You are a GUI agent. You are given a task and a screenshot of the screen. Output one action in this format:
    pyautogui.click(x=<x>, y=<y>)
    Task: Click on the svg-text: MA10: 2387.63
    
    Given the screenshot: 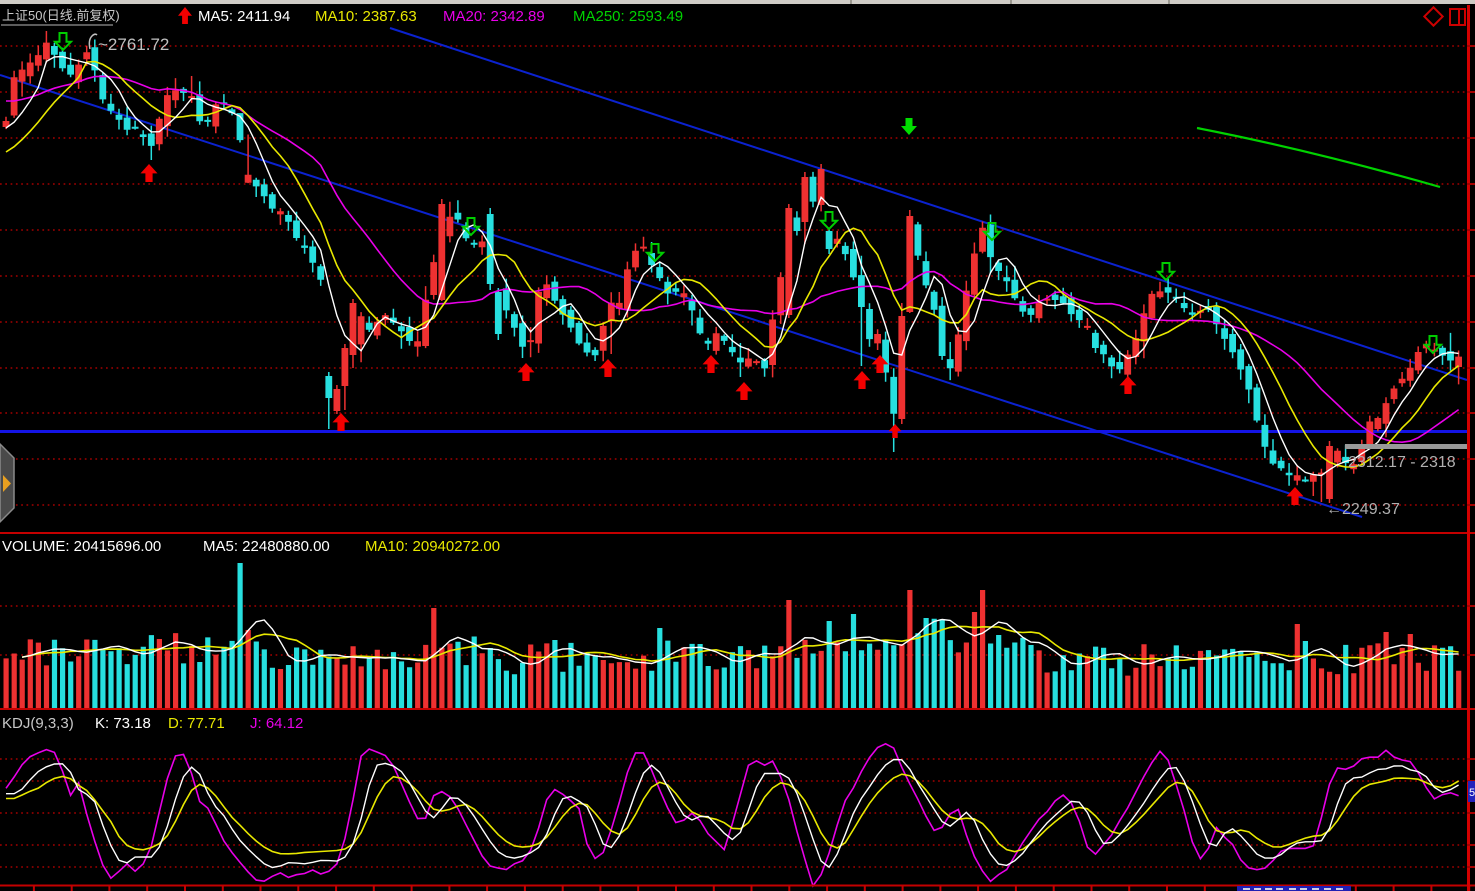 What is the action you would take?
    pyautogui.click(x=366, y=16)
    